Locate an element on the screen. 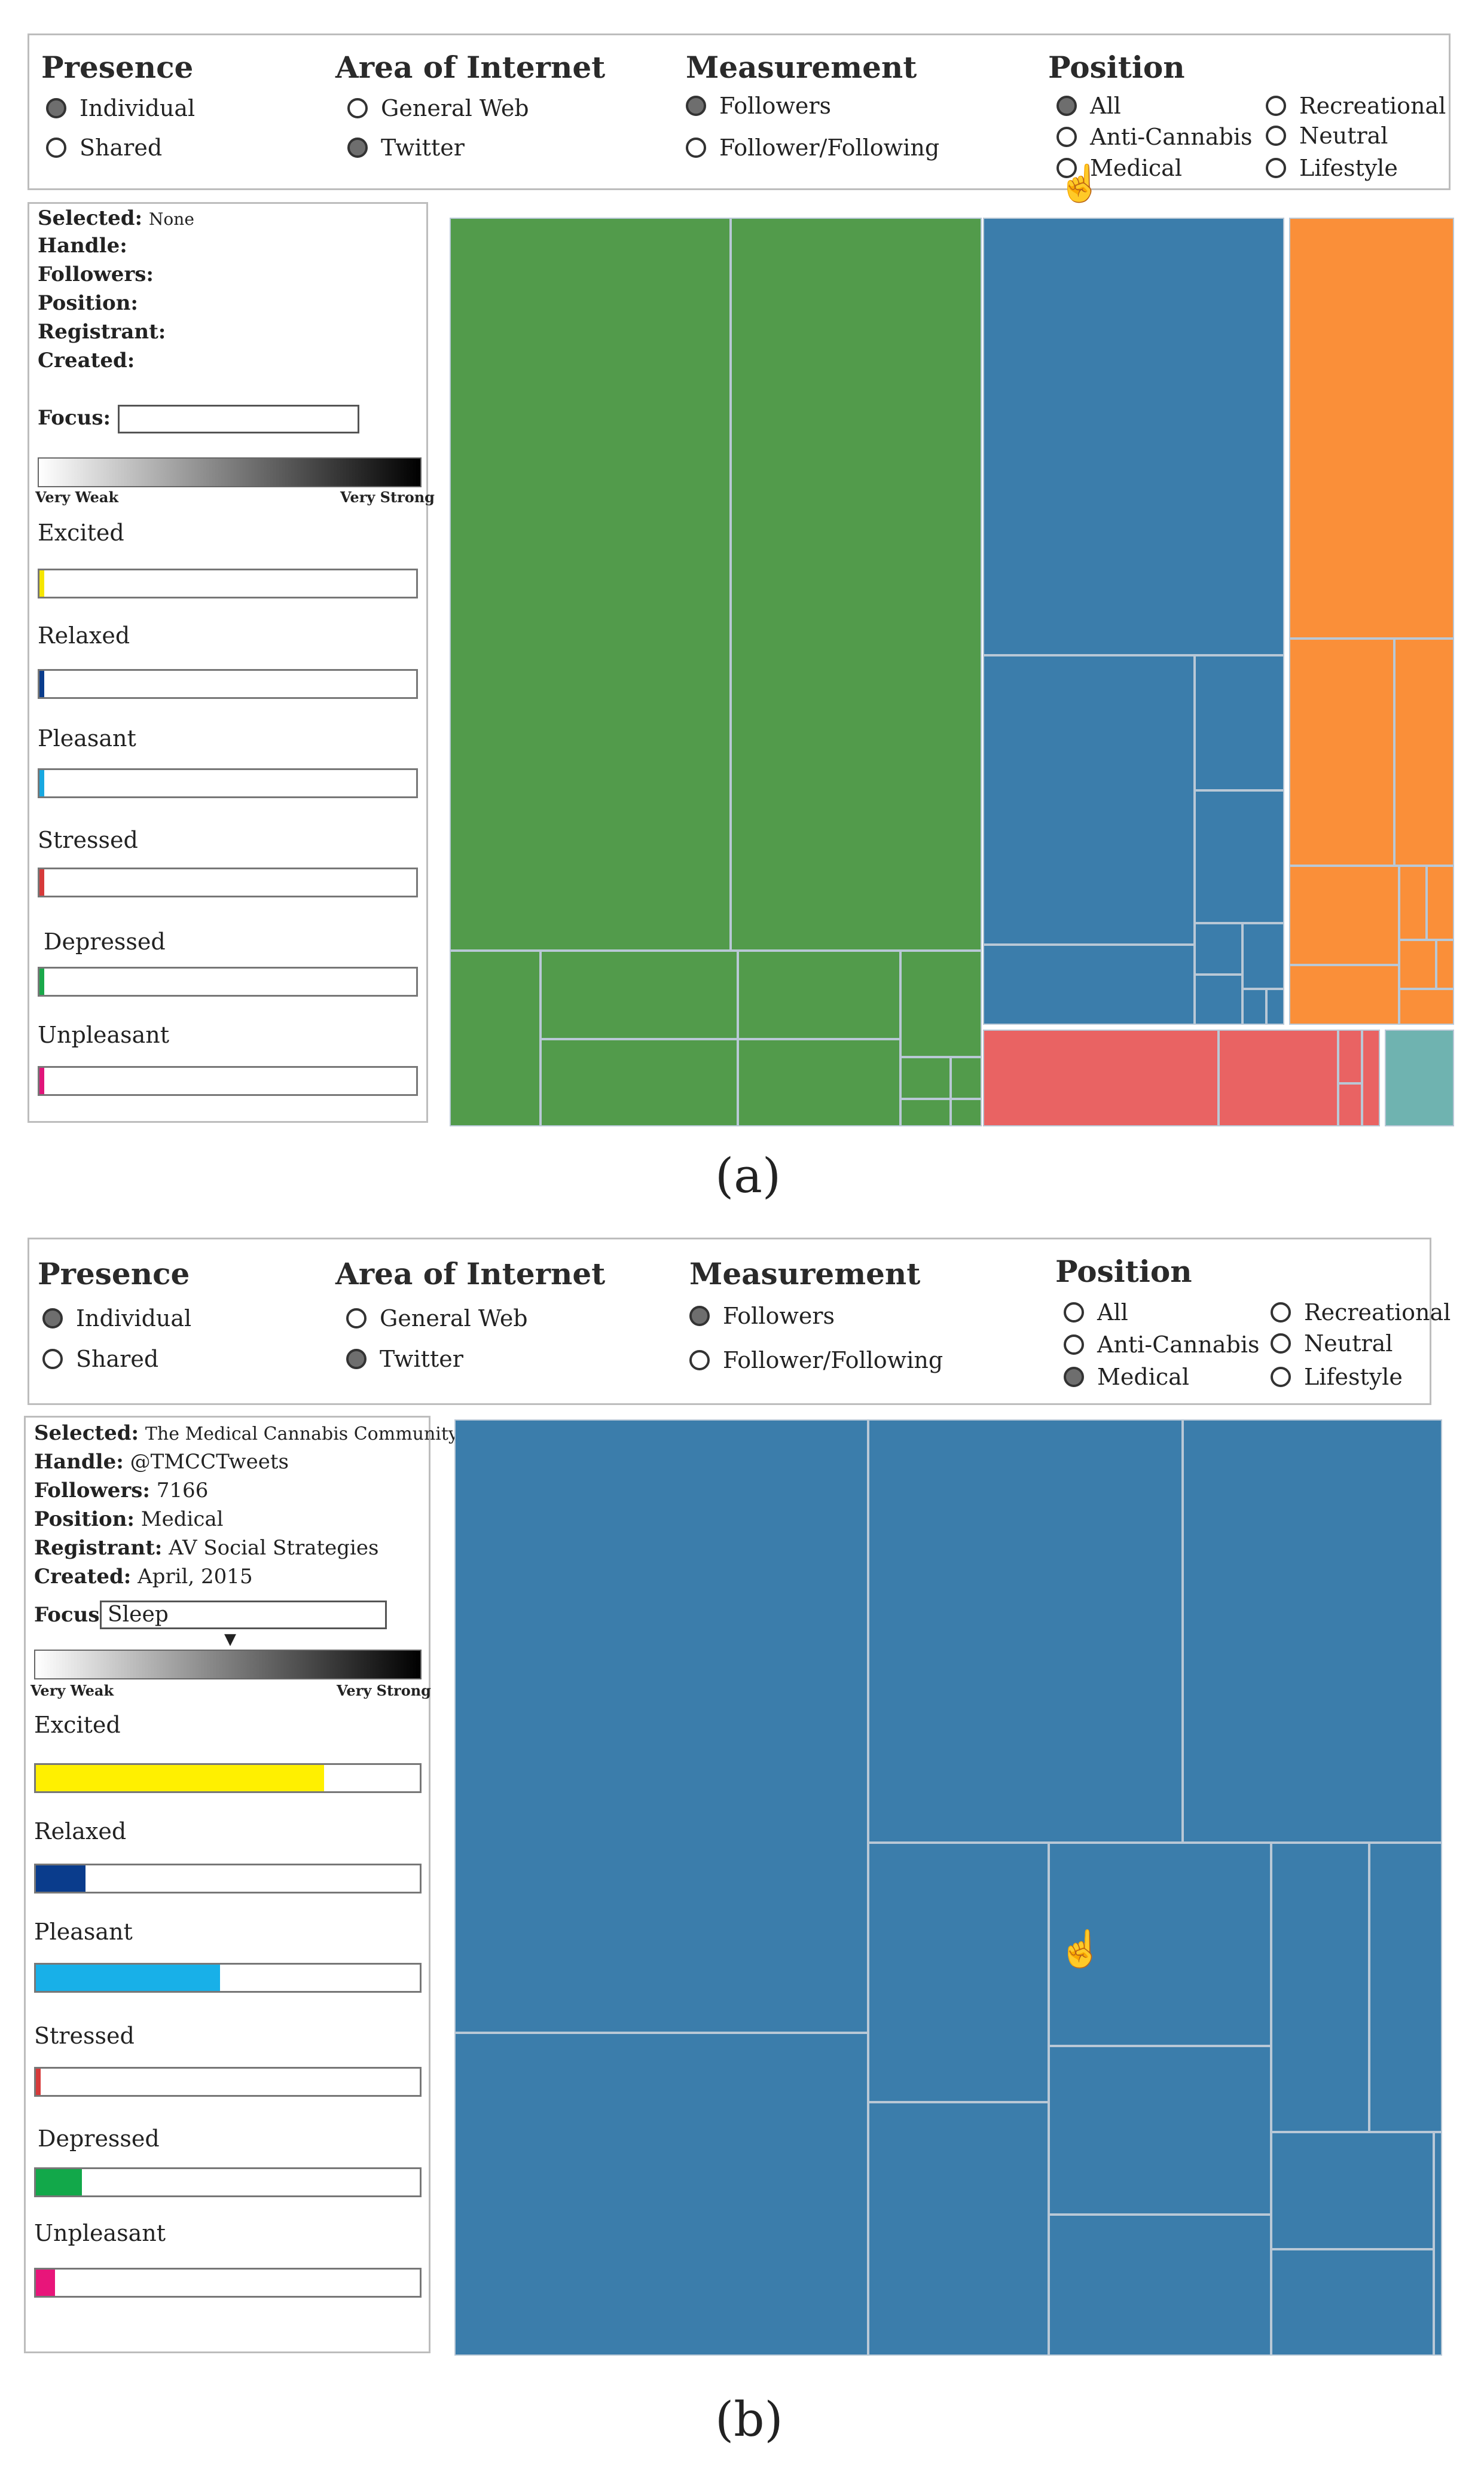 The image size is (1484, 2486). area-twitter-option: Twitter is located at coordinates (406, 148).